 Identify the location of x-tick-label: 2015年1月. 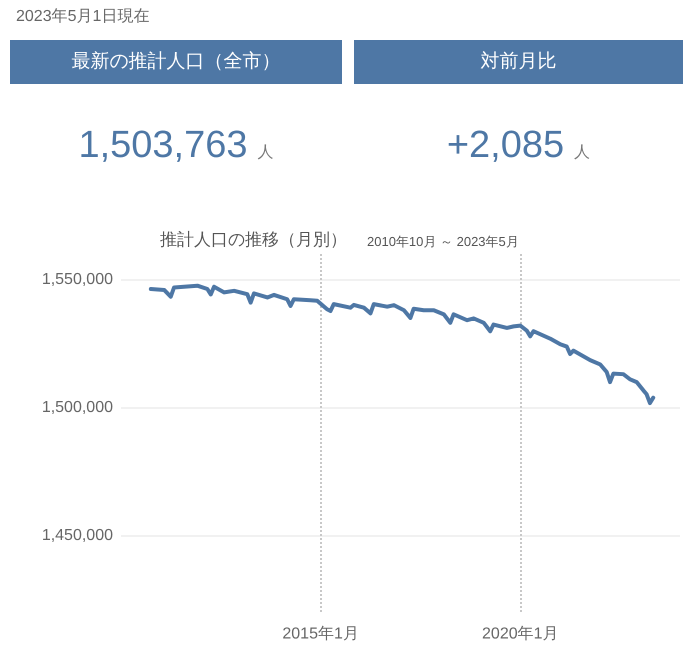
(320, 634).